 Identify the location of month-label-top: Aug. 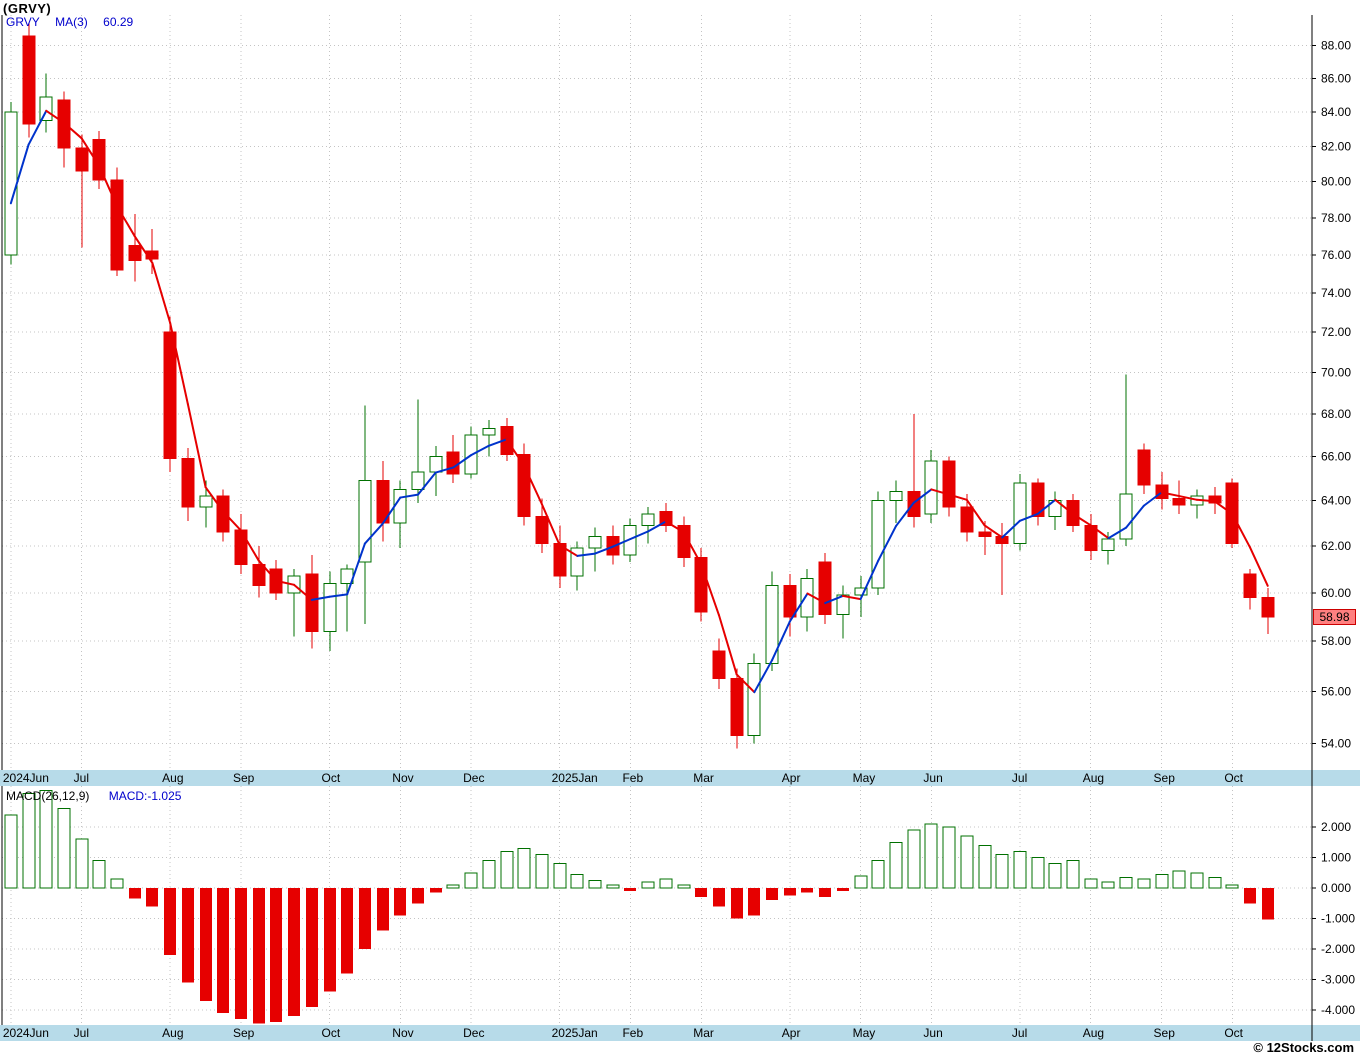
(1093, 778).